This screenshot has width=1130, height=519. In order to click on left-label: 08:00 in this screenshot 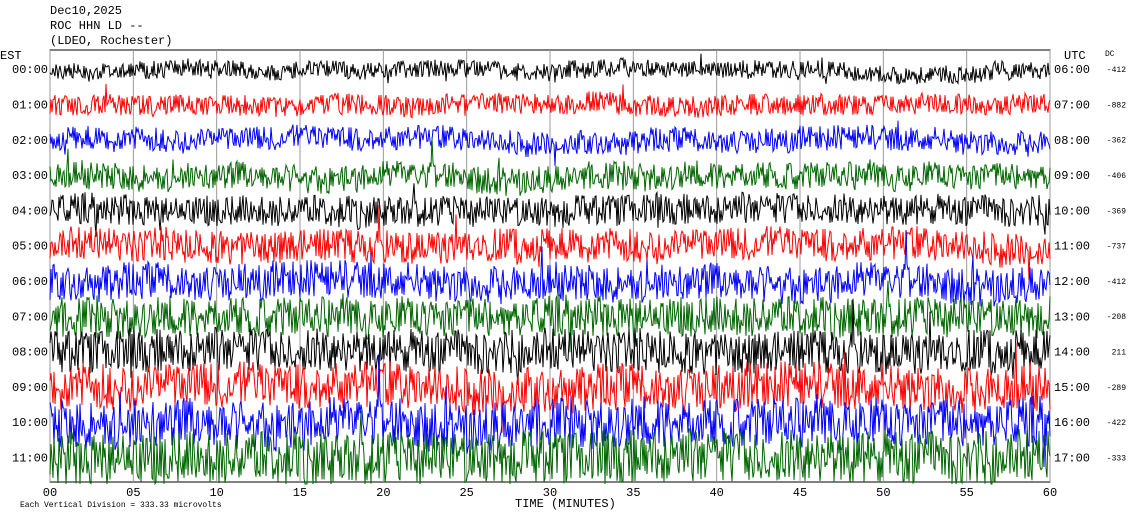, I will do `click(30, 353)`.